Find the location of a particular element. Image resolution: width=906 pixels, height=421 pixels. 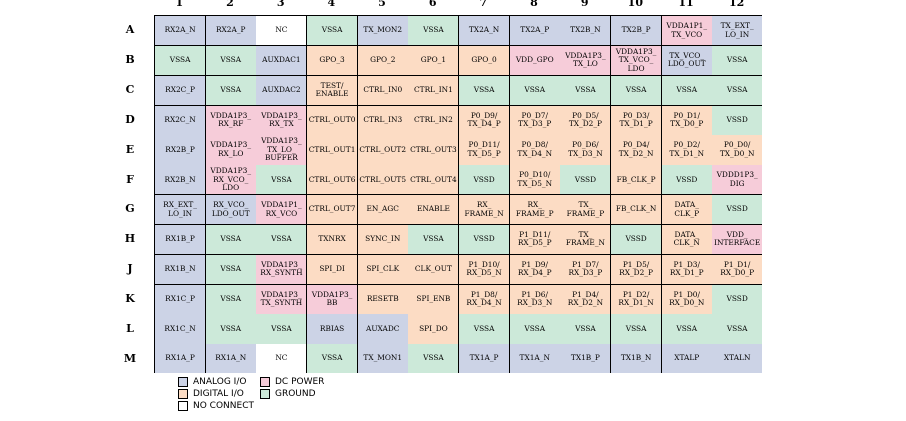

pin-cell-m3: NC is located at coordinates (282, 358).